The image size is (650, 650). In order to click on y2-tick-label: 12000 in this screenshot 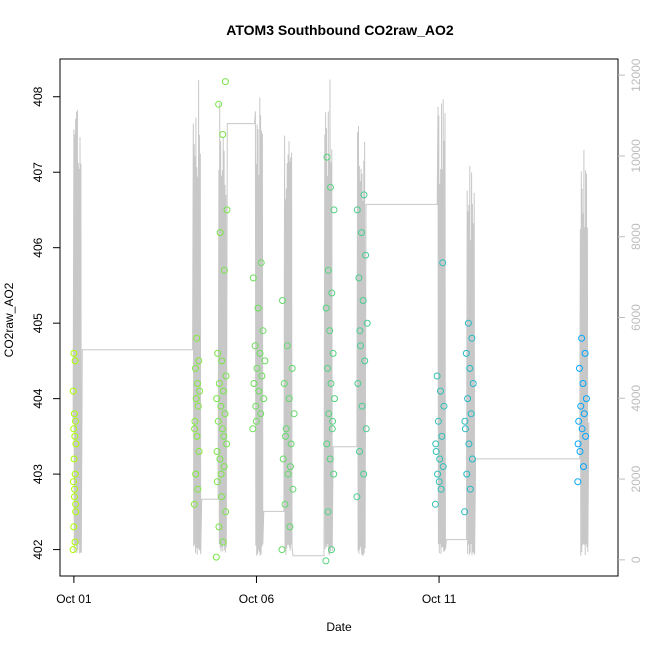, I will do `click(636, 75)`.